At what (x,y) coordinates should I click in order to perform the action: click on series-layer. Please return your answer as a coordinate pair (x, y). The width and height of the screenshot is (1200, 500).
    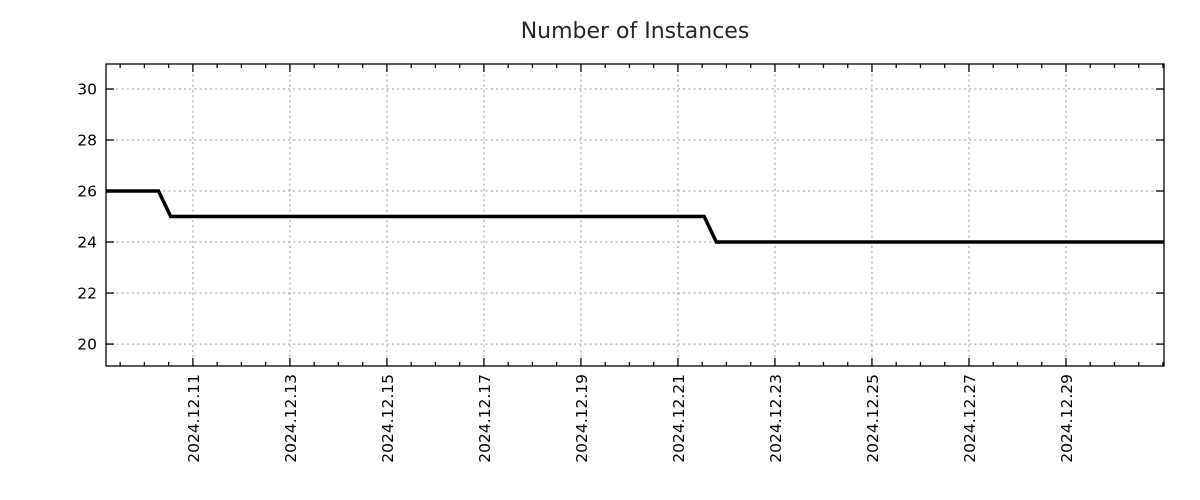
    Looking at the image, I should click on (635, 216).